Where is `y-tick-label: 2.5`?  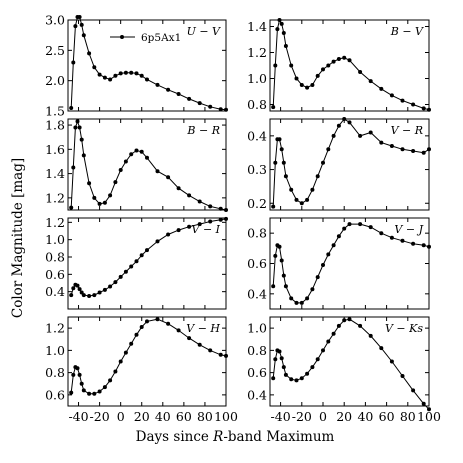 y-tick-label: 2.5 is located at coordinates (55, 50).